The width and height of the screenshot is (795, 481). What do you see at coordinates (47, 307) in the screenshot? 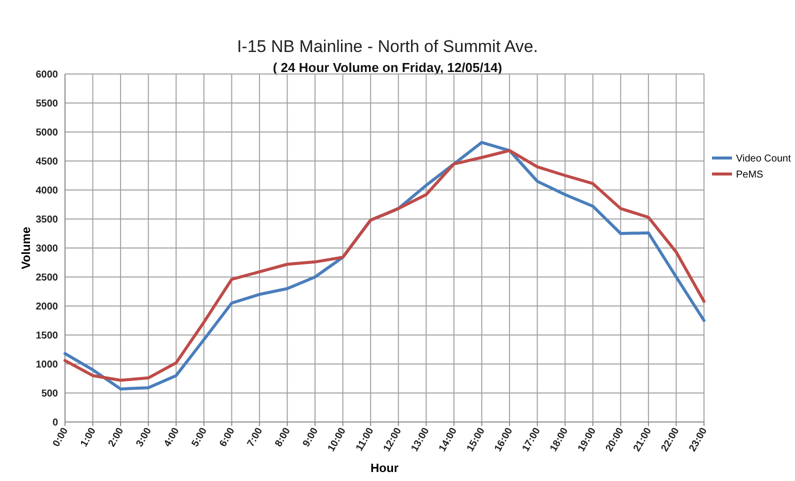
I see `y-tick-label: 2000` at bounding box center [47, 307].